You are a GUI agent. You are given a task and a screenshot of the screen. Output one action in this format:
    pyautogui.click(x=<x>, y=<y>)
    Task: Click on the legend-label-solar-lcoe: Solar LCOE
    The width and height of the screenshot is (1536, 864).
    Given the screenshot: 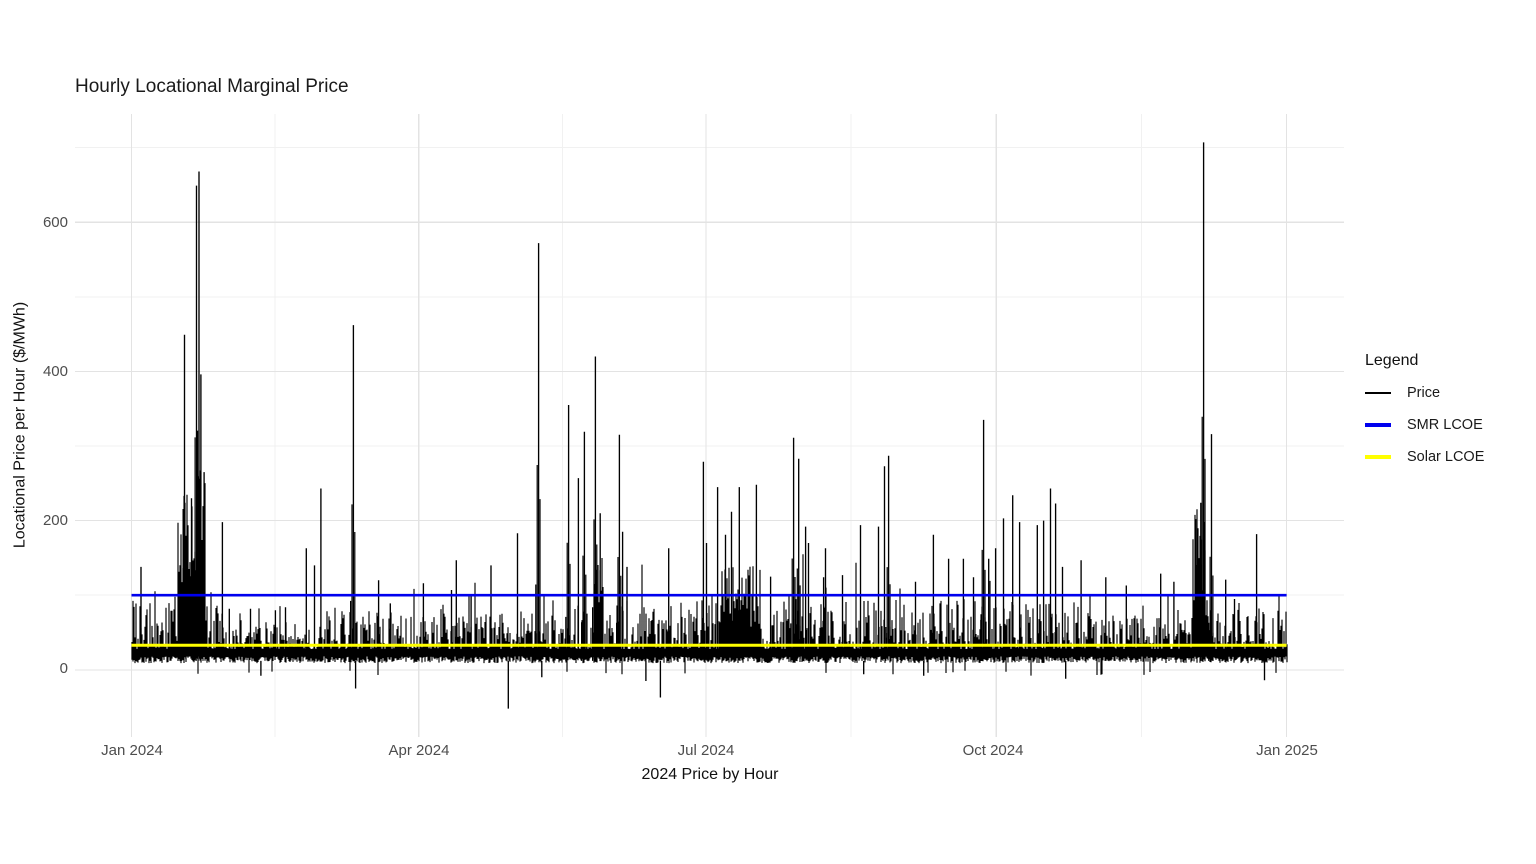 What is the action you would take?
    pyautogui.click(x=1446, y=457)
    